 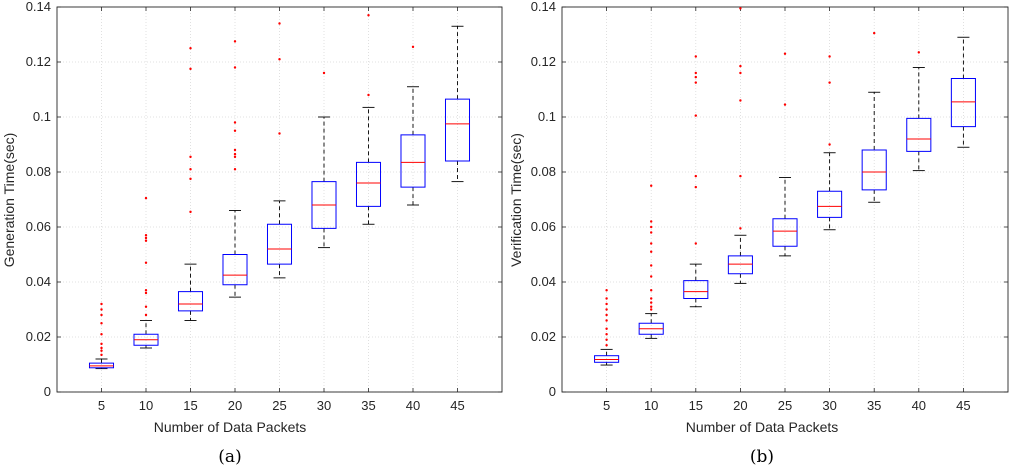 What do you see at coordinates (38, 281) in the screenshot?
I see `y-tick-label: 0.04` at bounding box center [38, 281].